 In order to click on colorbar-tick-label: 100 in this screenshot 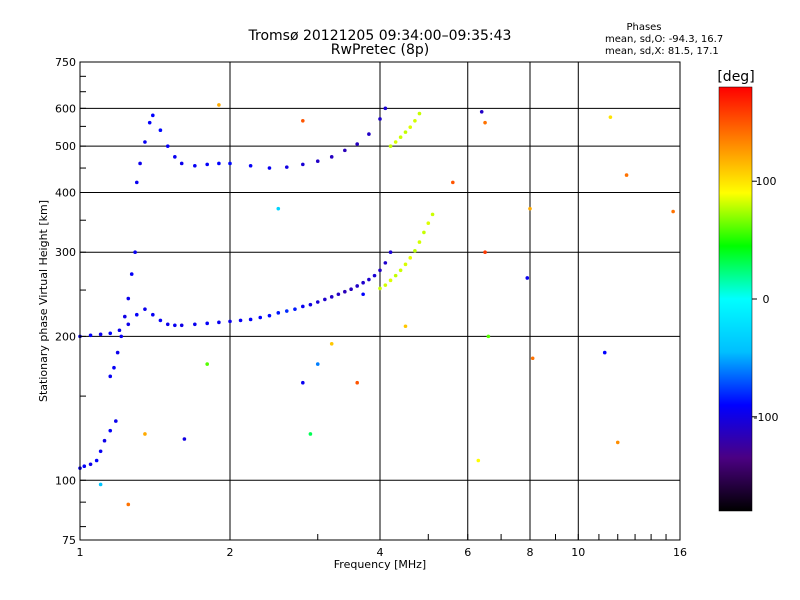, I will do `click(766, 181)`.